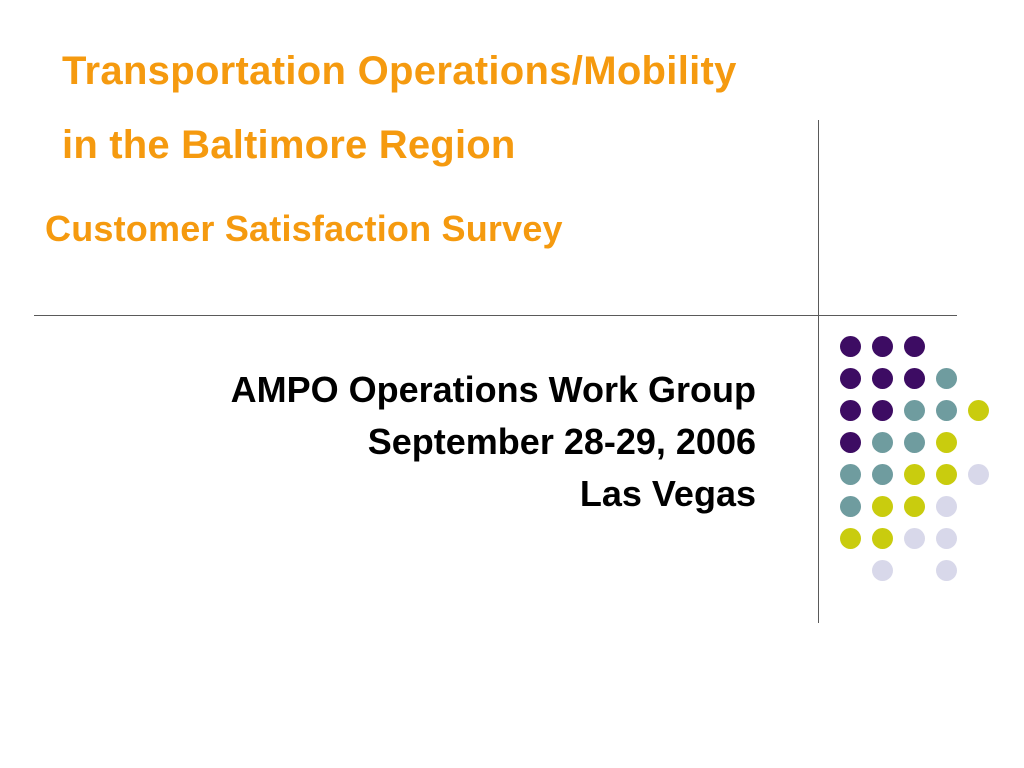 The image size is (1024, 768). What do you see at coordinates (493, 389) in the screenshot?
I see `event-group-name: AMPO Operations Work Group` at bounding box center [493, 389].